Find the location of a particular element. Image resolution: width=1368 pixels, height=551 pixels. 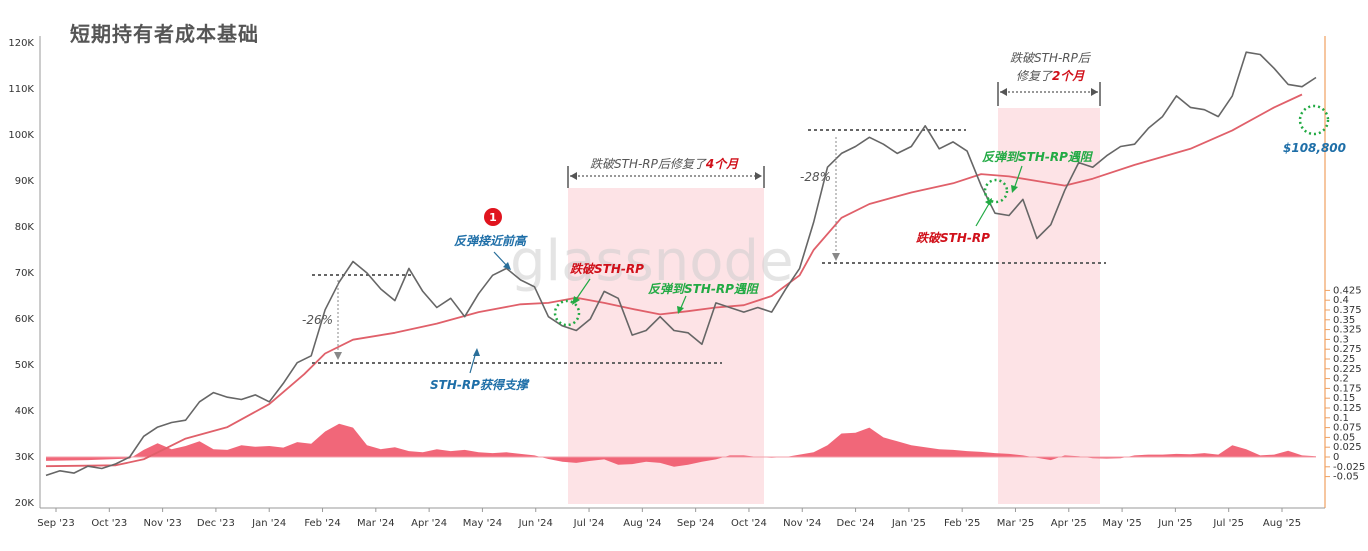

y-right-tick: 0.225 is located at coordinates (1347, 369).